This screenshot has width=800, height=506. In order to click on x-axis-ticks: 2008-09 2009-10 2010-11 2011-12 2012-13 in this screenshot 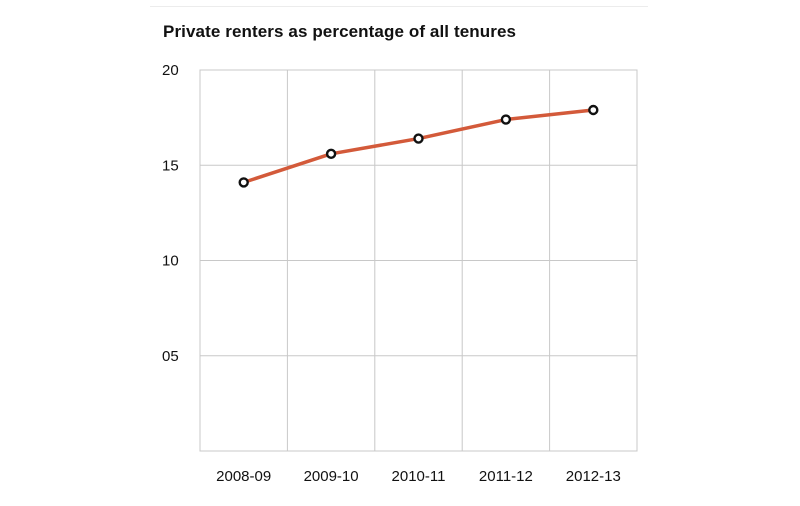, I will do `click(418, 476)`.